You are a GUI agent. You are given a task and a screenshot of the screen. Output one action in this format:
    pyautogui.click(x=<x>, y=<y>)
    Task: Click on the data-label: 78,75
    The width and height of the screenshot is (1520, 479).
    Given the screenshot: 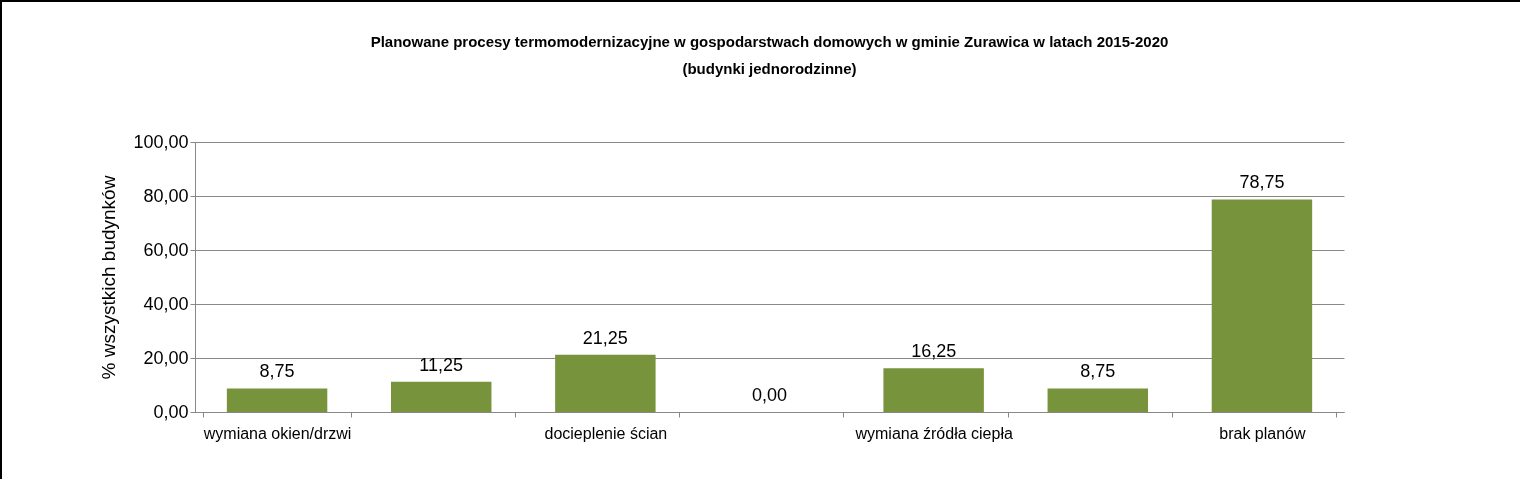 What is the action you would take?
    pyautogui.click(x=1262, y=182)
    